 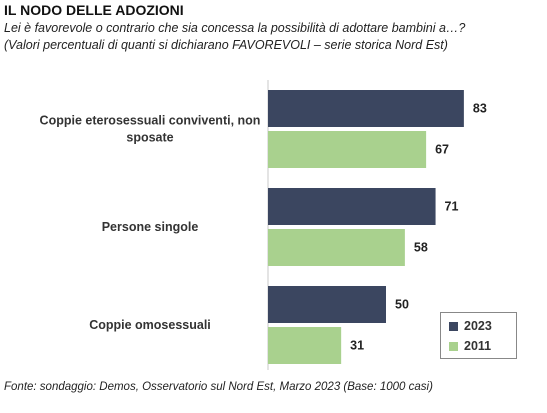 What do you see at coordinates (149, 138) in the screenshot?
I see `category-label-0-1: sposate` at bounding box center [149, 138].